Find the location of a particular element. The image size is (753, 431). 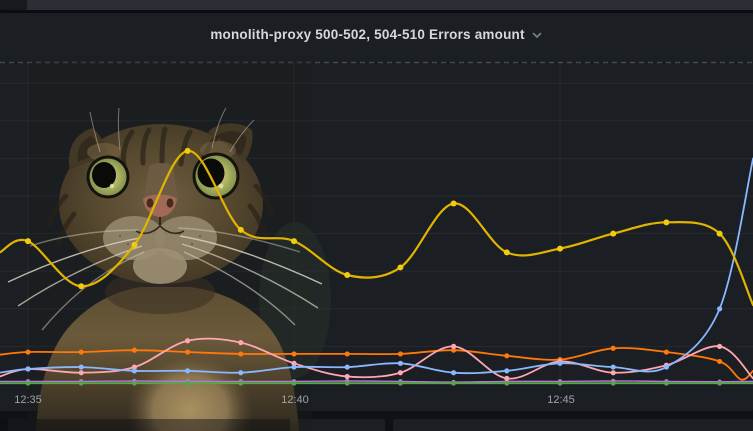

x-axis-label: 12:35 is located at coordinates (28, 400).